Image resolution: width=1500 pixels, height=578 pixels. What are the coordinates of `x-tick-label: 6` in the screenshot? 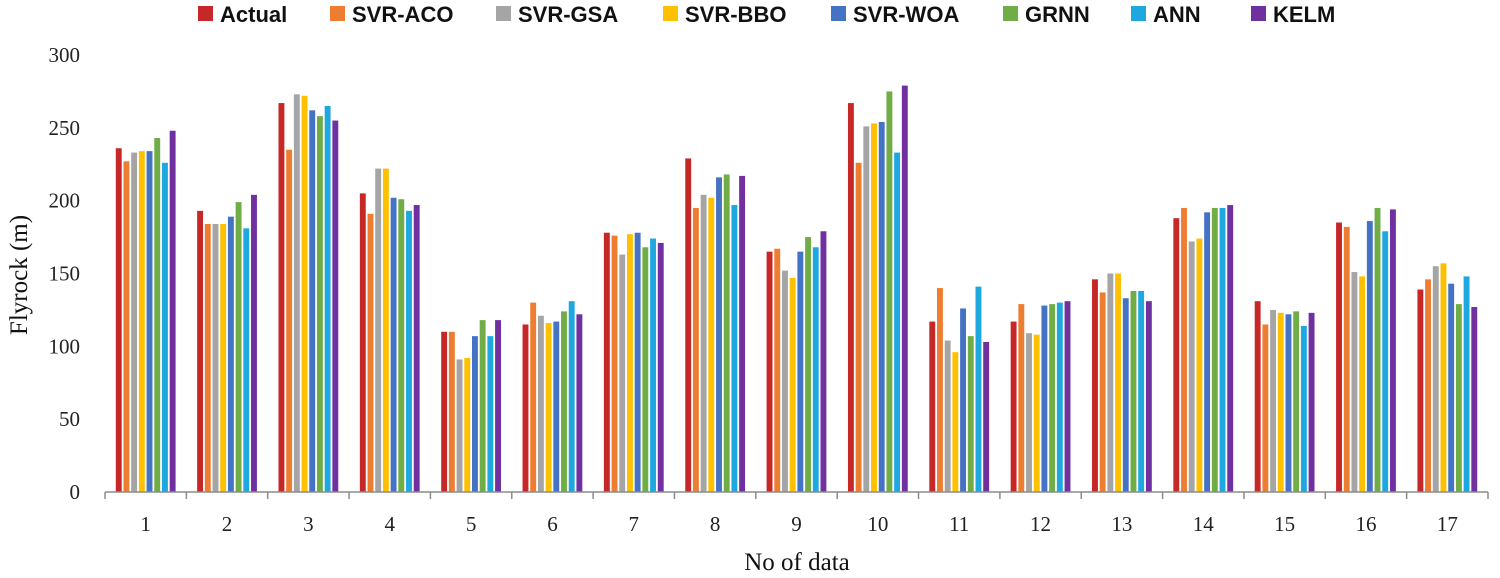 It's located at (552, 524).